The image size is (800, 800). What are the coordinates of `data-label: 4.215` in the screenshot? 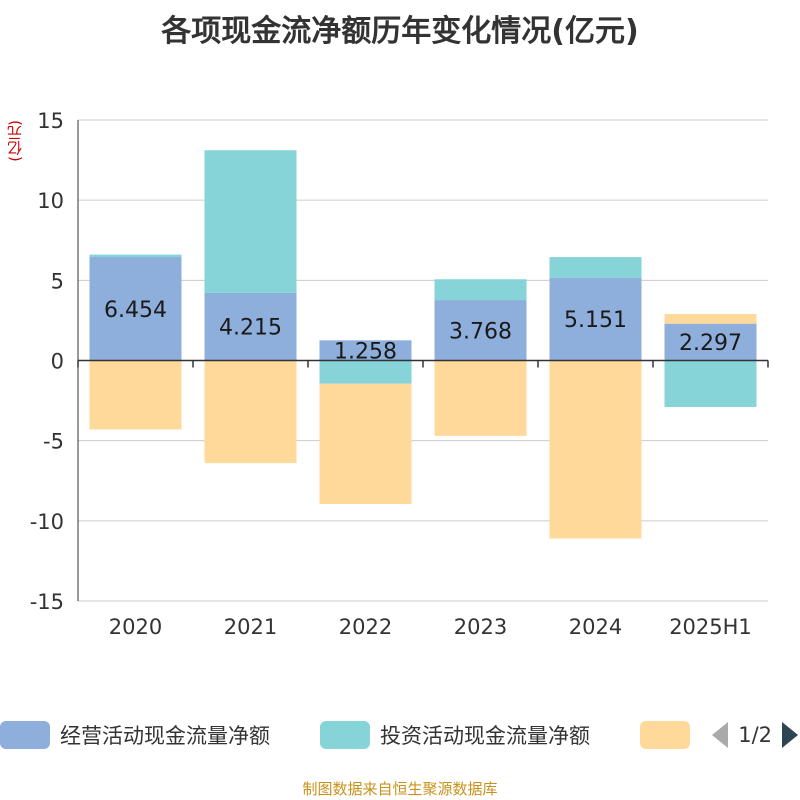 It's located at (250, 328).